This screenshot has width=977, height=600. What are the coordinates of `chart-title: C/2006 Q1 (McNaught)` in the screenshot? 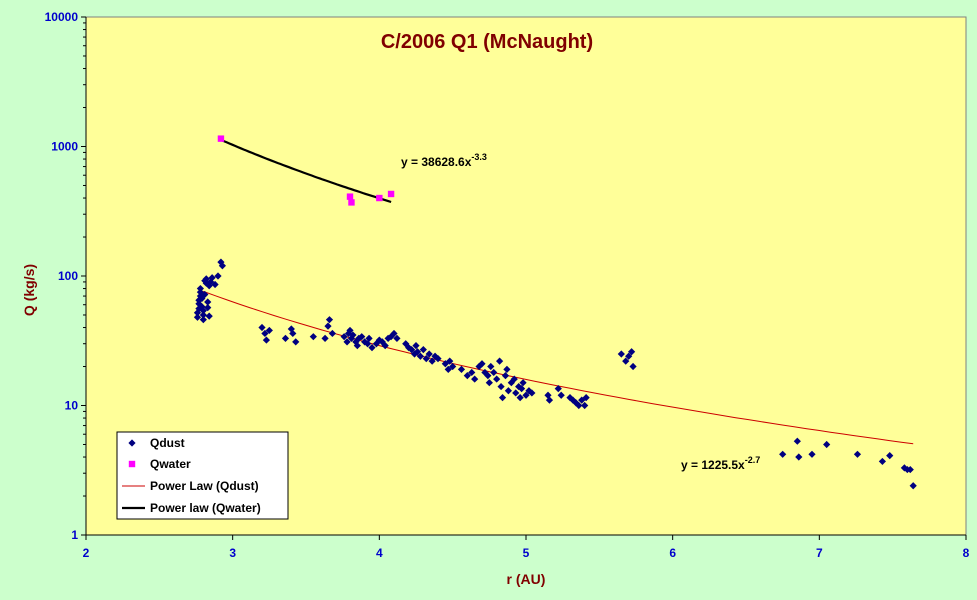 It's located at (487, 42).